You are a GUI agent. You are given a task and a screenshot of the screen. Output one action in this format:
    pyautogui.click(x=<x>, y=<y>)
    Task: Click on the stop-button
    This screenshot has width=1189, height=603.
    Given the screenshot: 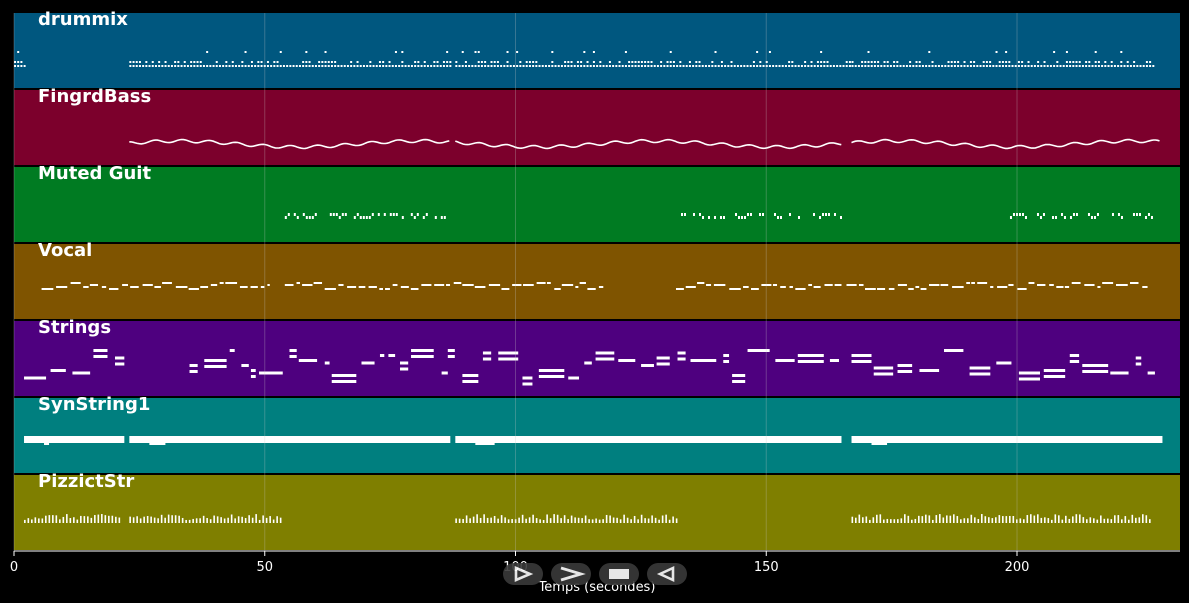 What is the action you would take?
    pyautogui.click(x=619, y=574)
    